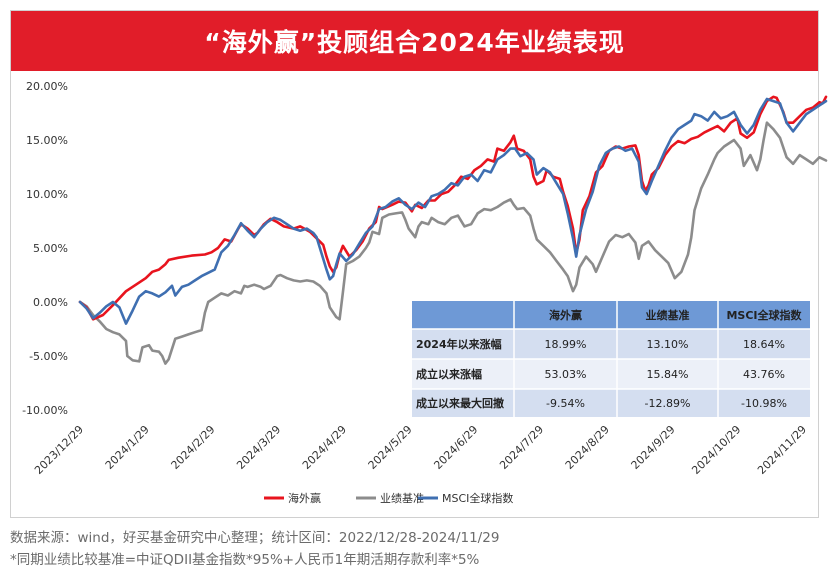 The width and height of the screenshot is (831, 576). Describe the element at coordinates (449, 374) in the screenshot. I see `table-row-label: 成立以来涨幅` at that location.